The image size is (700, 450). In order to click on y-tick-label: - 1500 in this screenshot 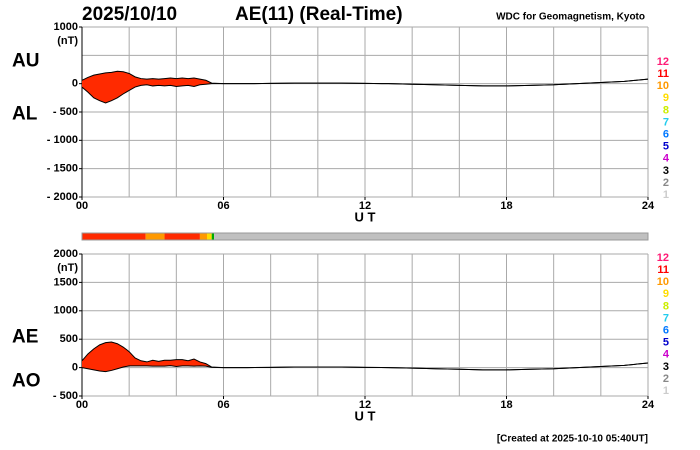, I will do `click(62, 169)`.